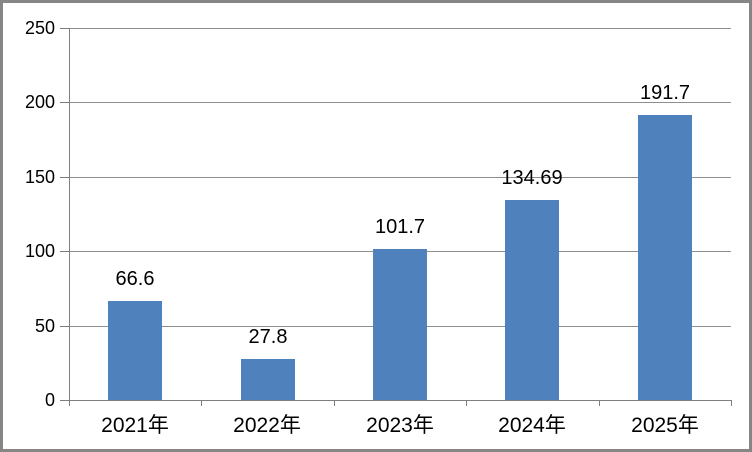 Image resolution: width=752 pixels, height=452 pixels. Describe the element at coordinates (400, 324) in the screenshot. I see `bar-2023` at that location.